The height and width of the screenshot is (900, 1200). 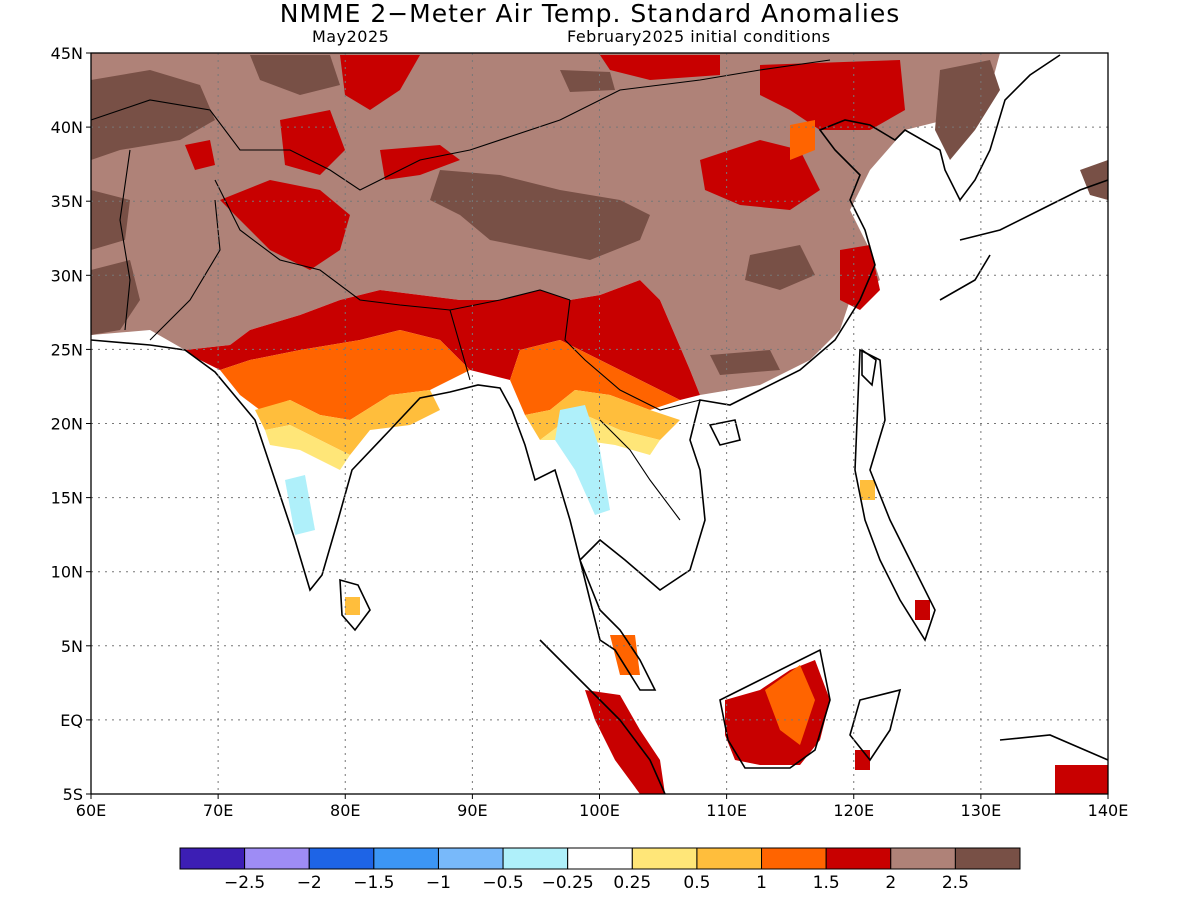 I want to click on colorbar-label: −2.5, so click(x=244, y=883).